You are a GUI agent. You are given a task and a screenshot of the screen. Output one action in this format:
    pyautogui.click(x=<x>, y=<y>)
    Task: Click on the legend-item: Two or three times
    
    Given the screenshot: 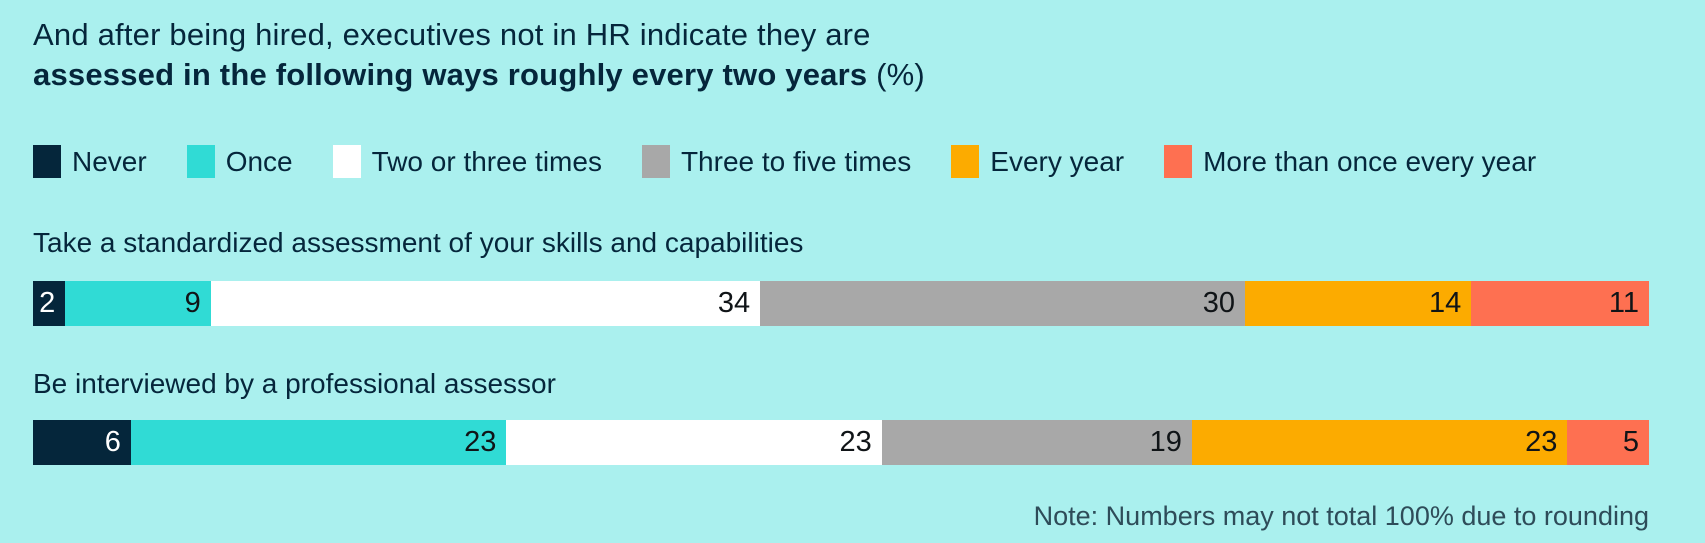 What is the action you would take?
    pyautogui.click(x=467, y=161)
    